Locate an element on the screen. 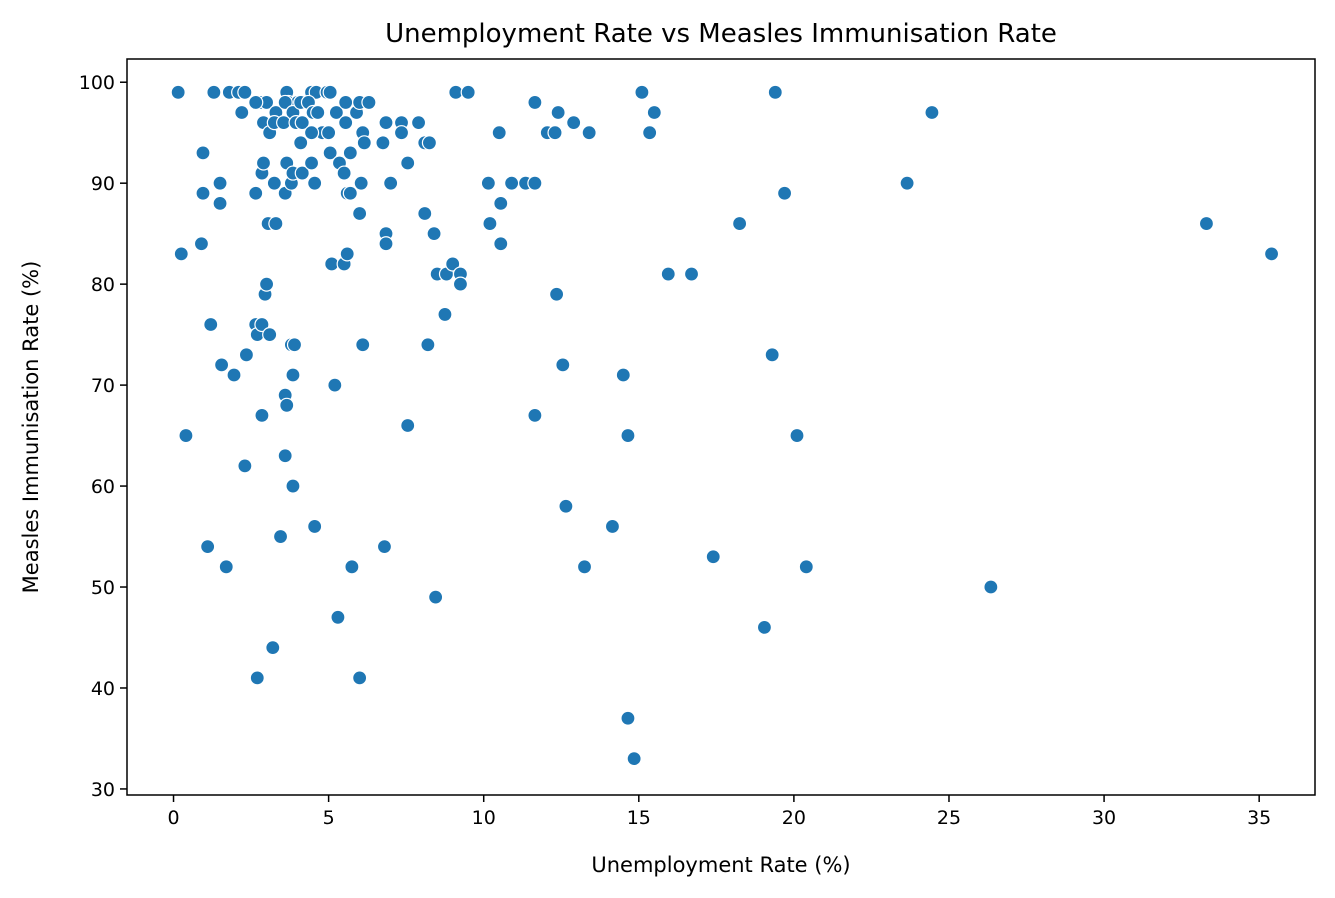 The image size is (1335, 898). x-tick-label: 20 is located at coordinates (794, 818).